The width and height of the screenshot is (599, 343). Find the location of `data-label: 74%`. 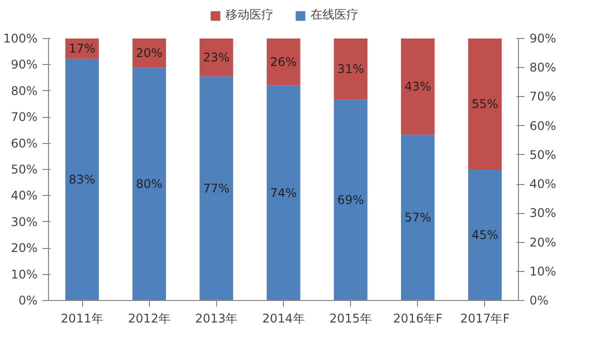

data-label: 74% is located at coordinates (283, 193).